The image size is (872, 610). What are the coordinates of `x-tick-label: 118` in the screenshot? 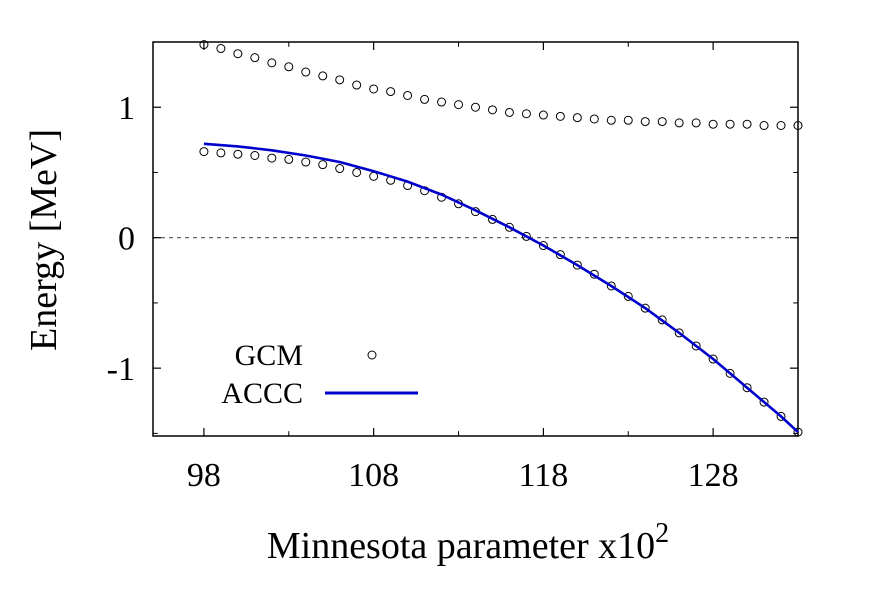 It's located at (544, 475).